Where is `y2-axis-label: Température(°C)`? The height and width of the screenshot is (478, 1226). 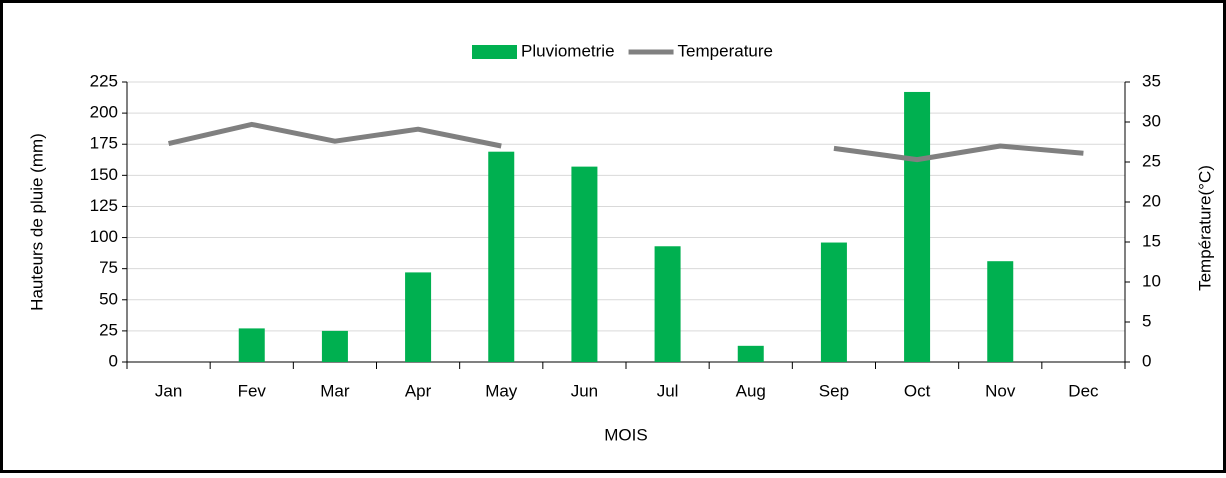 y2-axis-label: Température(°C) is located at coordinates (1204, 228).